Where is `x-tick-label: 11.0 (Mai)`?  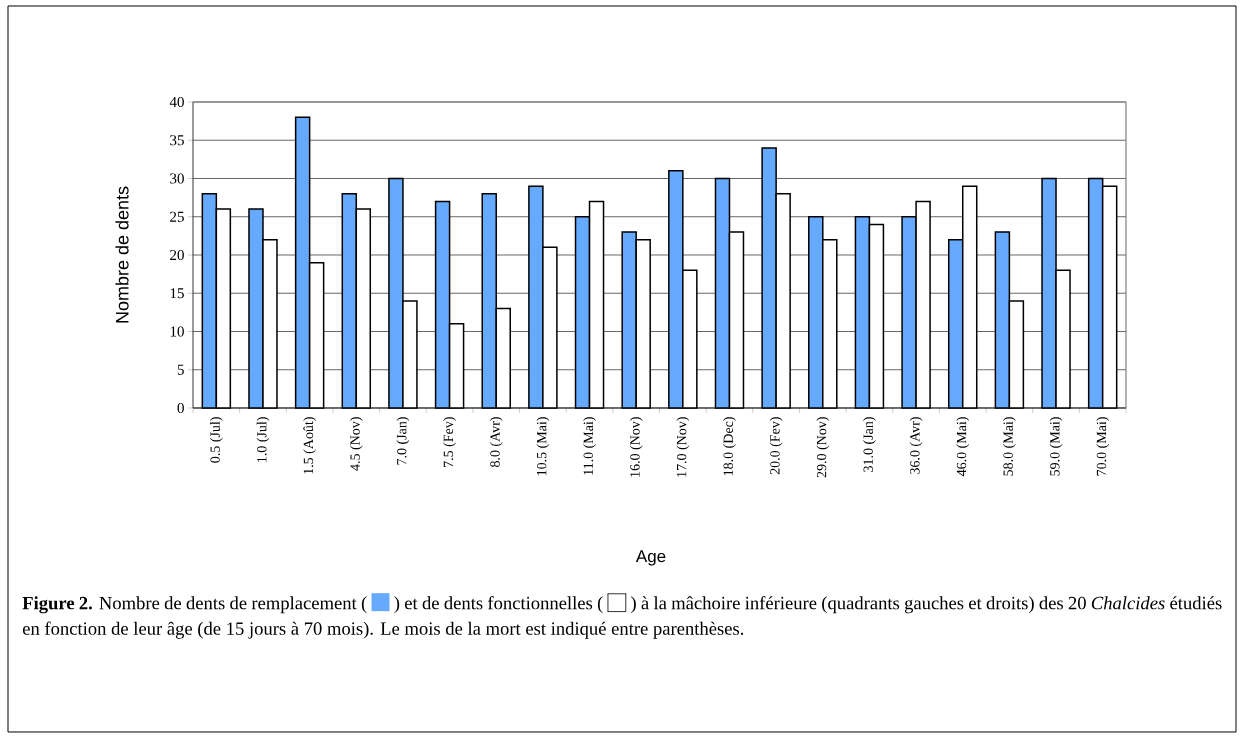
x-tick-label: 11.0 (Mai) is located at coordinates (589, 446).